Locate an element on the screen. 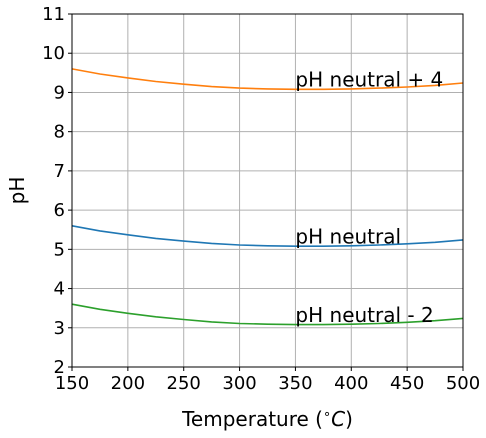 The image size is (486, 438). y-tick-label: 10 is located at coordinates (53, 53).